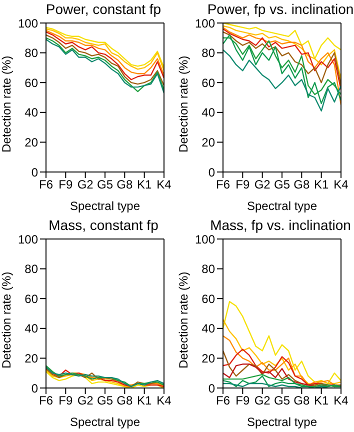  What do you see at coordinates (280, 9) in the screenshot?
I see `chart-title: Power, fp vs. inclination` at bounding box center [280, 9].